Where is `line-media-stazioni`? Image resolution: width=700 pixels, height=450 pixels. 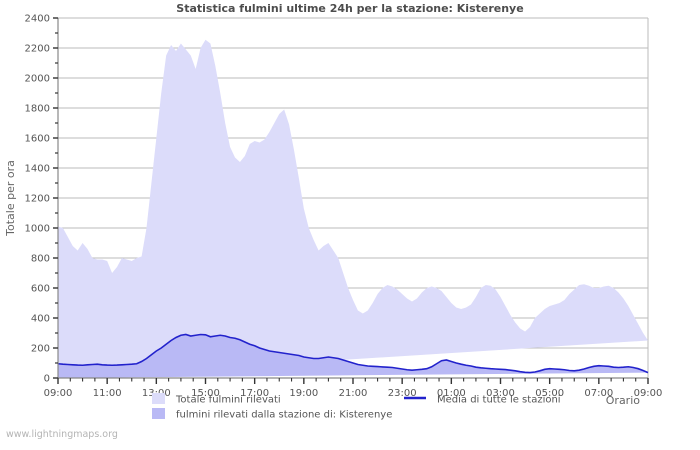 line-media-stazioni is located at coordinates (353, 353).